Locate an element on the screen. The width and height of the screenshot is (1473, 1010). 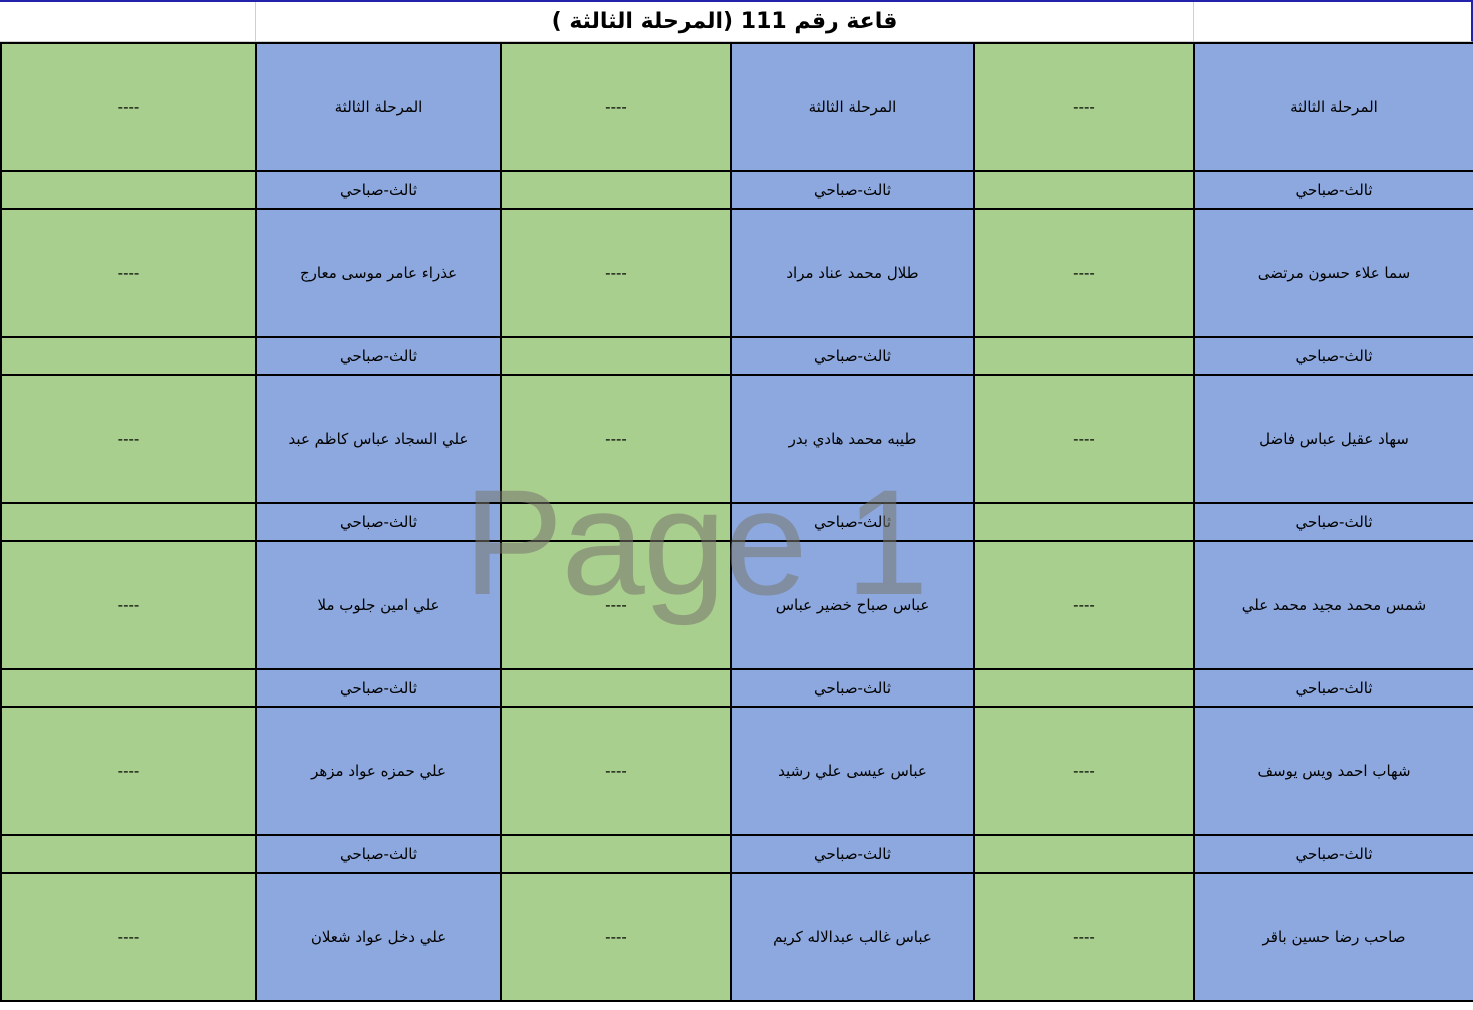
grid-cell: عذراء عامر موسى معارج is located at coordinates (378, 273).